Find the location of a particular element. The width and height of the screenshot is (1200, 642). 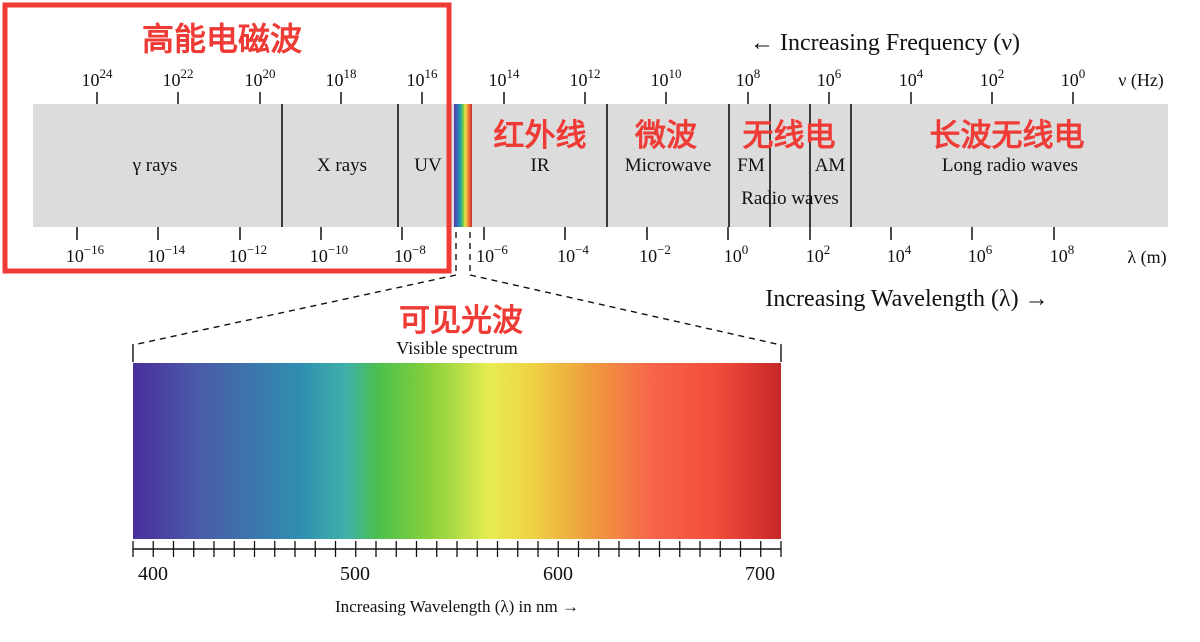

visible-bracket is located at coordinates (457, 353).